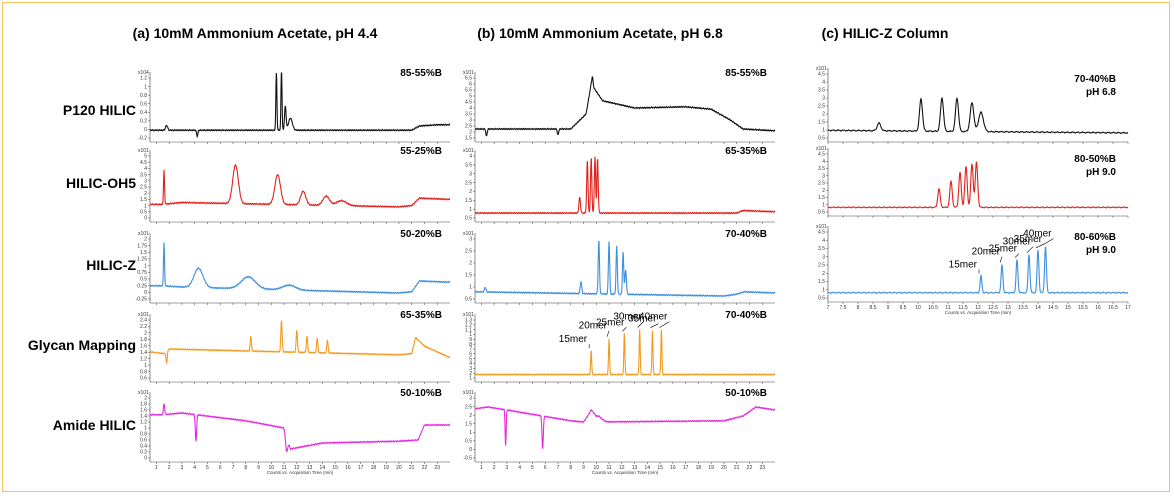 The height and width of the screenshot is (496, 1174). What do you see at coordinates (470, 350) in the screenshot?
I see `y-tick-label: 7` at bounding box center [470, 350].